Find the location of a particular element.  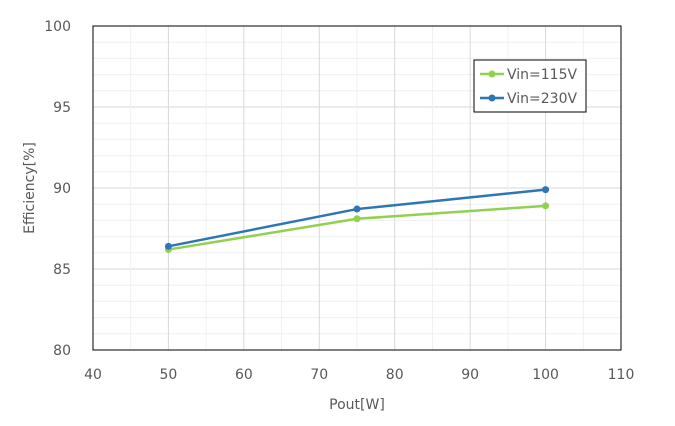

y-tick-label: 80 is located at coordinates (62, 351).